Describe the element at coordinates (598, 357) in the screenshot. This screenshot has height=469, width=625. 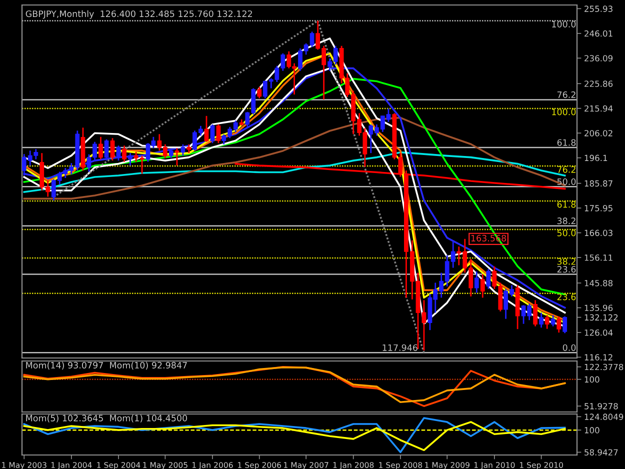
I see `y-tick-label: 116.12` at that location.